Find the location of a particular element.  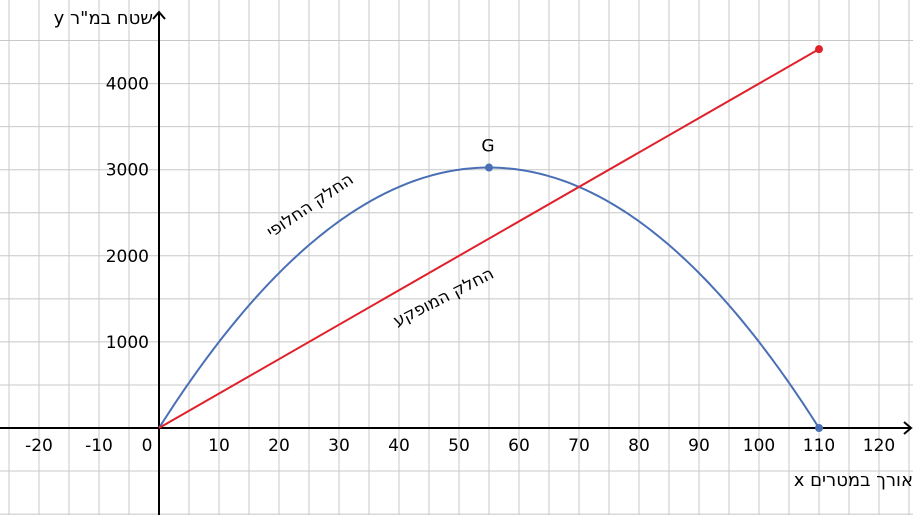

x-tick-label: -10 is located at coordinates (99, 446).